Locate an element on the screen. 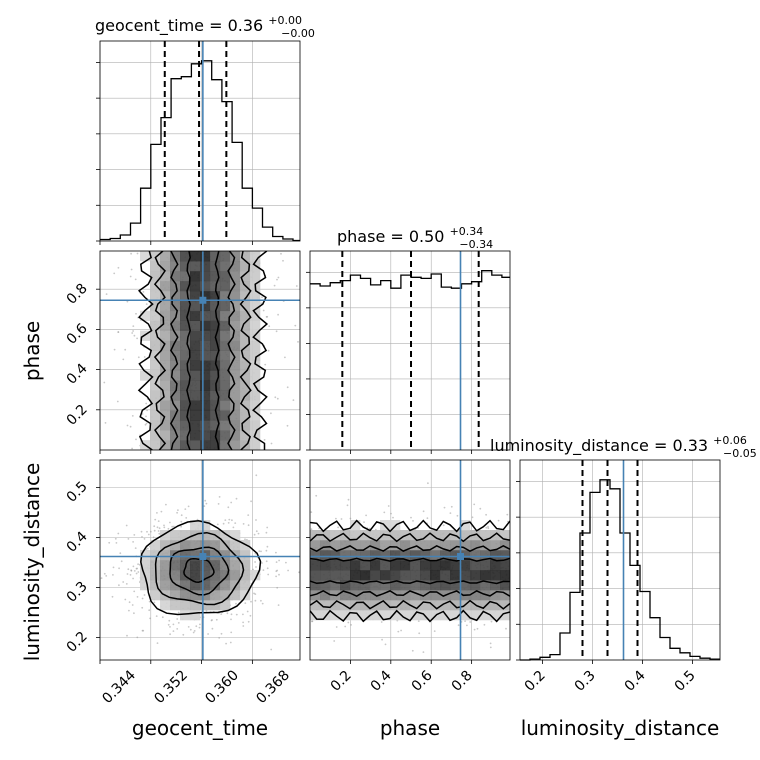 Image resolution: width=760 pixels, height=760 pixels. x-tick-label: 0.4 is located at coordinates (635, 681).